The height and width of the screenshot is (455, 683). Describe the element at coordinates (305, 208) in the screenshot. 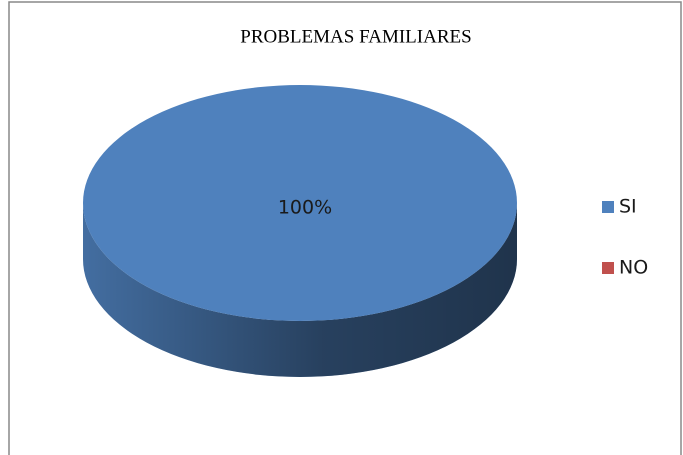

I see `data-label: 100%` at that location.